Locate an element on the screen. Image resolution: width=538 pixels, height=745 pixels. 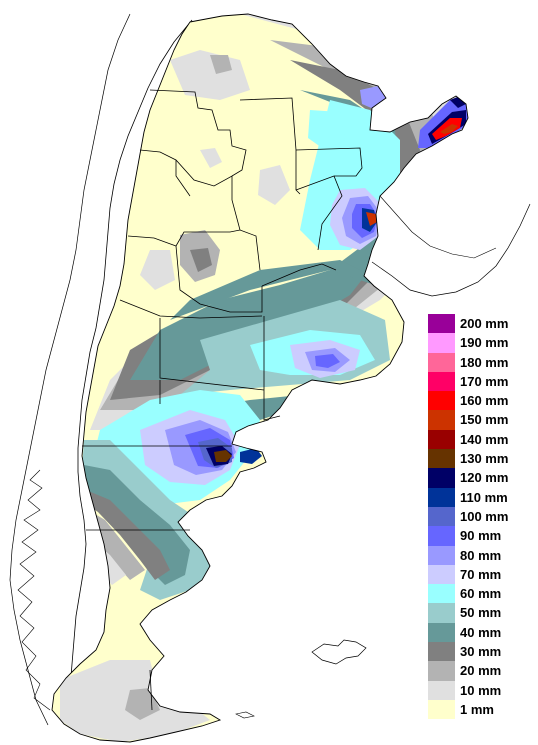
legend-label: 130 mm is located at coordinates (484, 459).